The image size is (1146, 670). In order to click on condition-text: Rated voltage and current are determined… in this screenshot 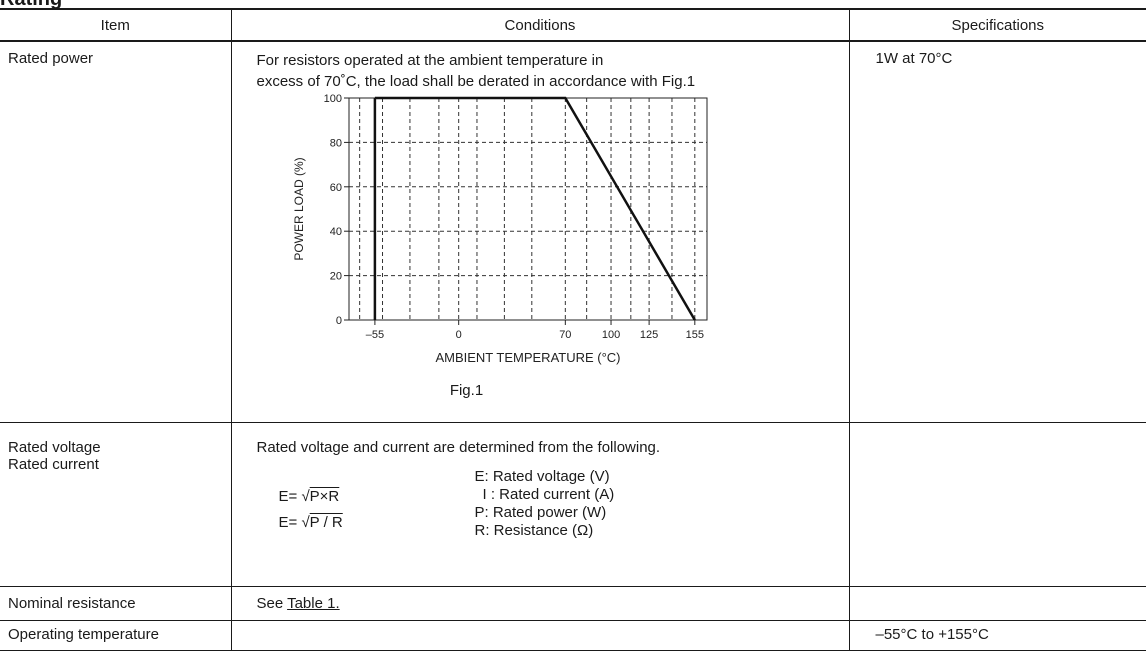, I will do `click(458, 447)`.